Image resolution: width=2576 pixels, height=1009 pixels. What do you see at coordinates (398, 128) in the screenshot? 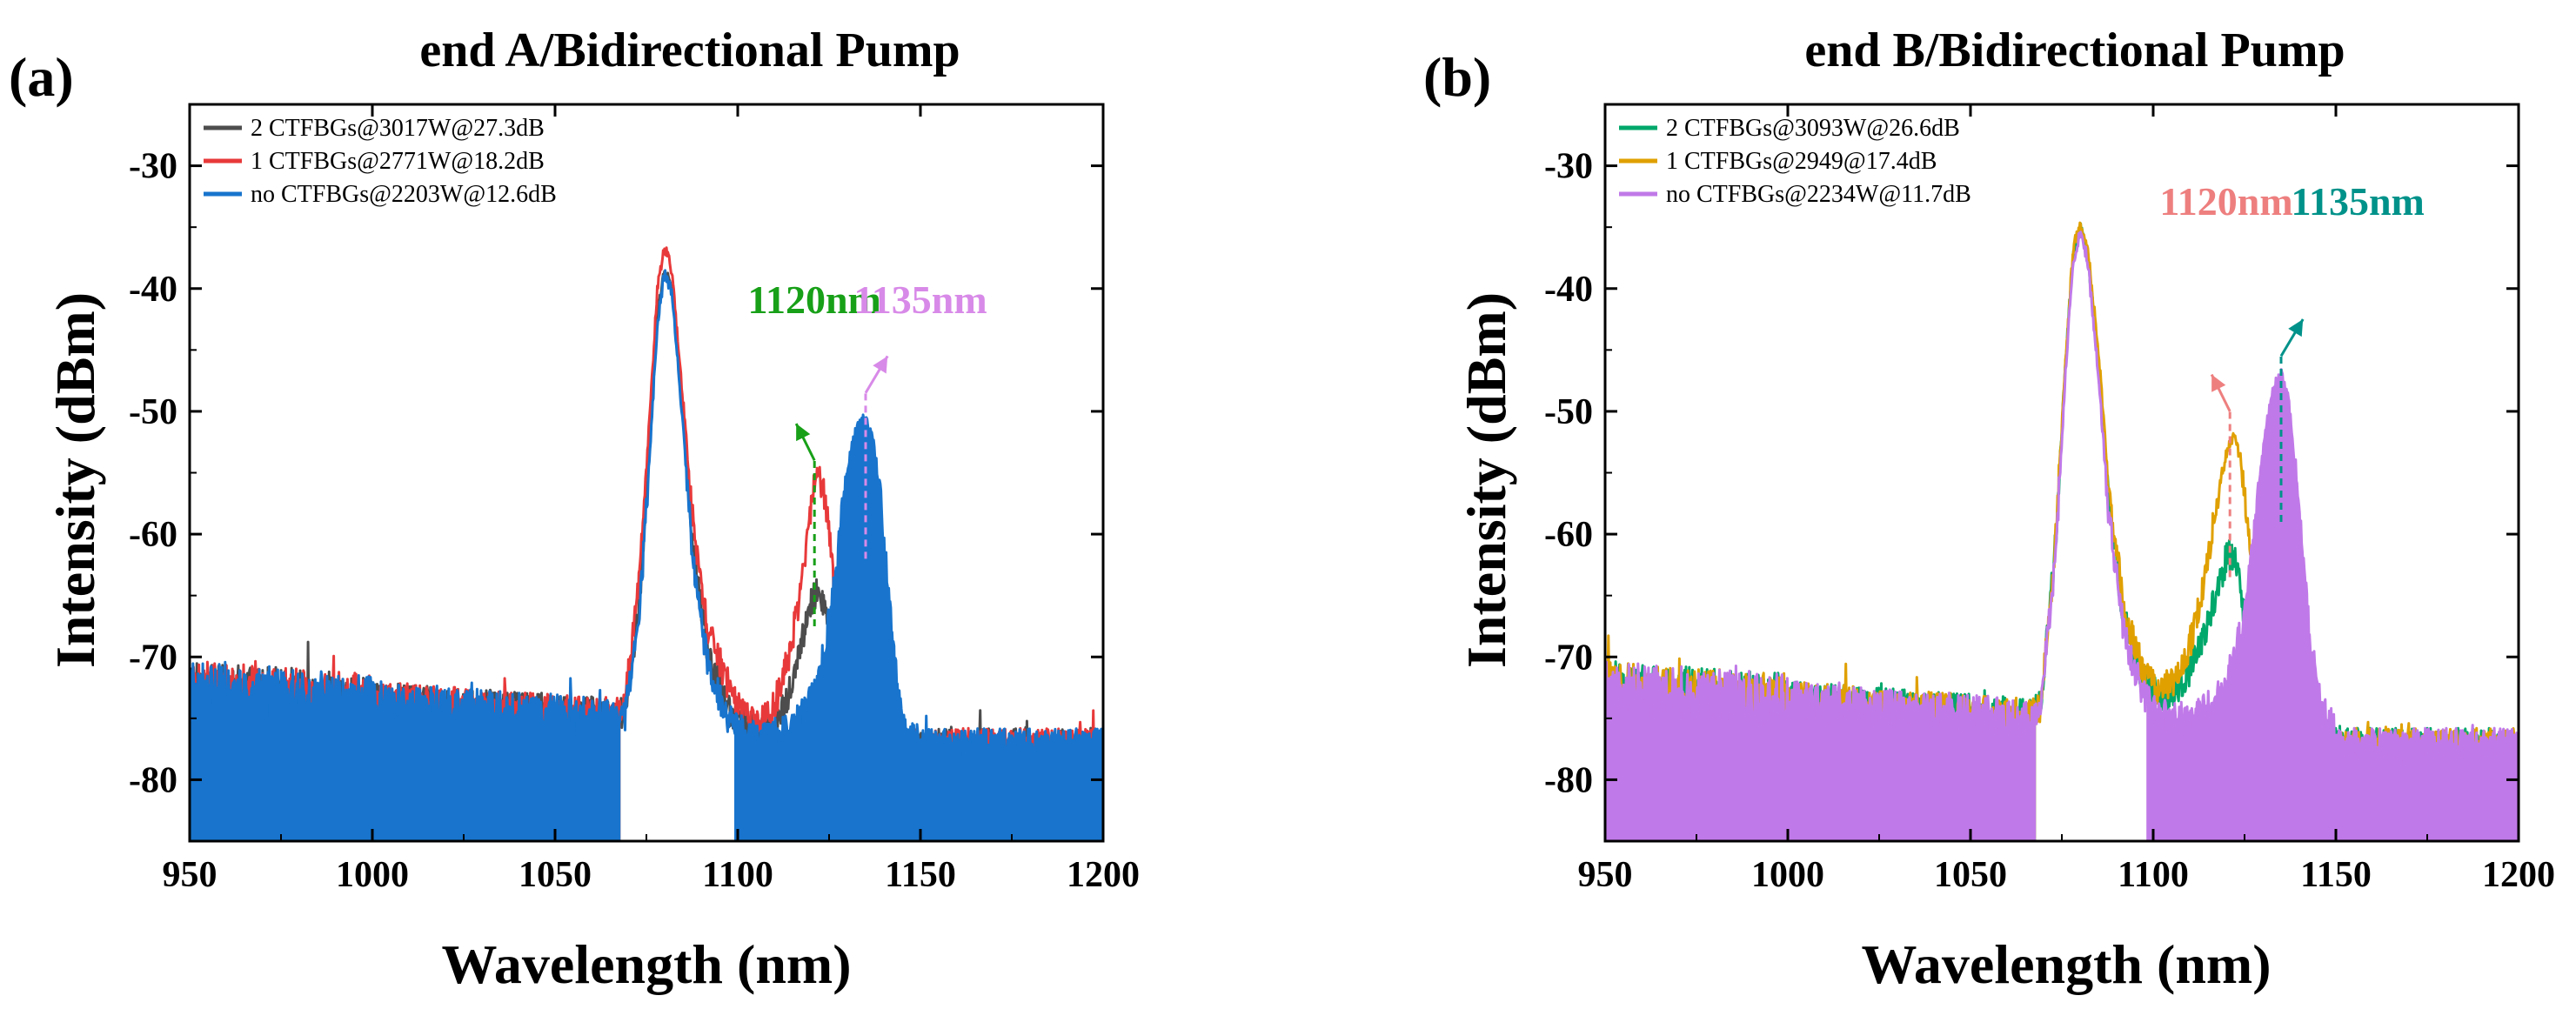
I see `legend-entry-0: 2 CTFBGs@3017W@27.3dB` at bounding box center [398, 128].